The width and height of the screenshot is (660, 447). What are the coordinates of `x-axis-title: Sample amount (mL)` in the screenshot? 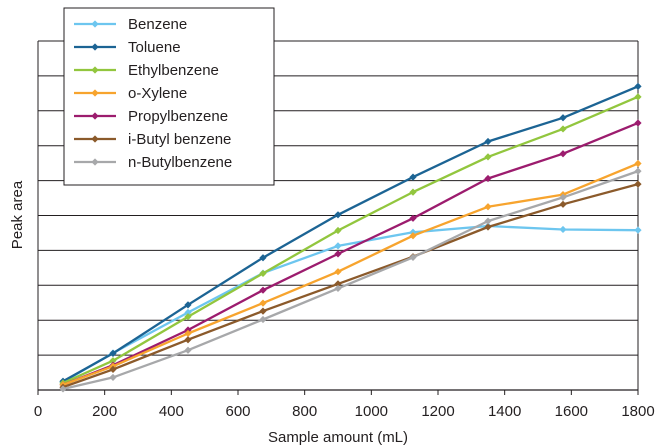 It's located at (338, 437).